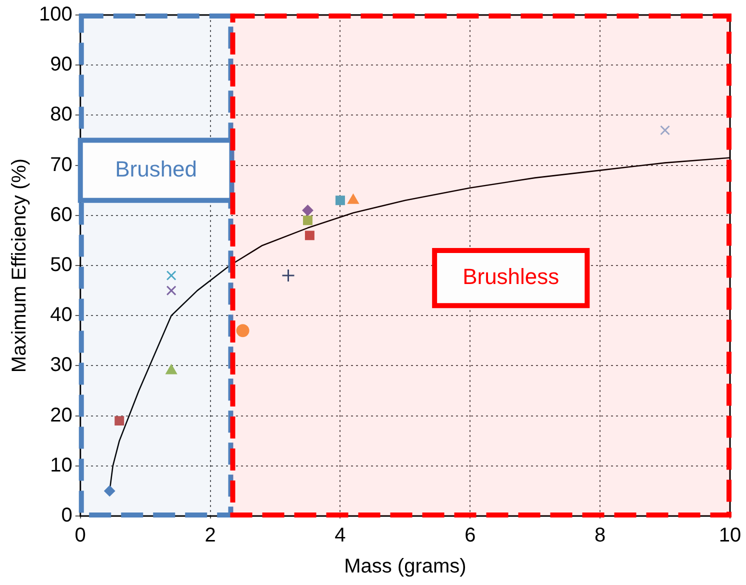 The image size is (746, 585). What do you see at coordinates (61, 65) in the screenshot?
I see `y-tick-label: 90` at bounding box center [61, 65].